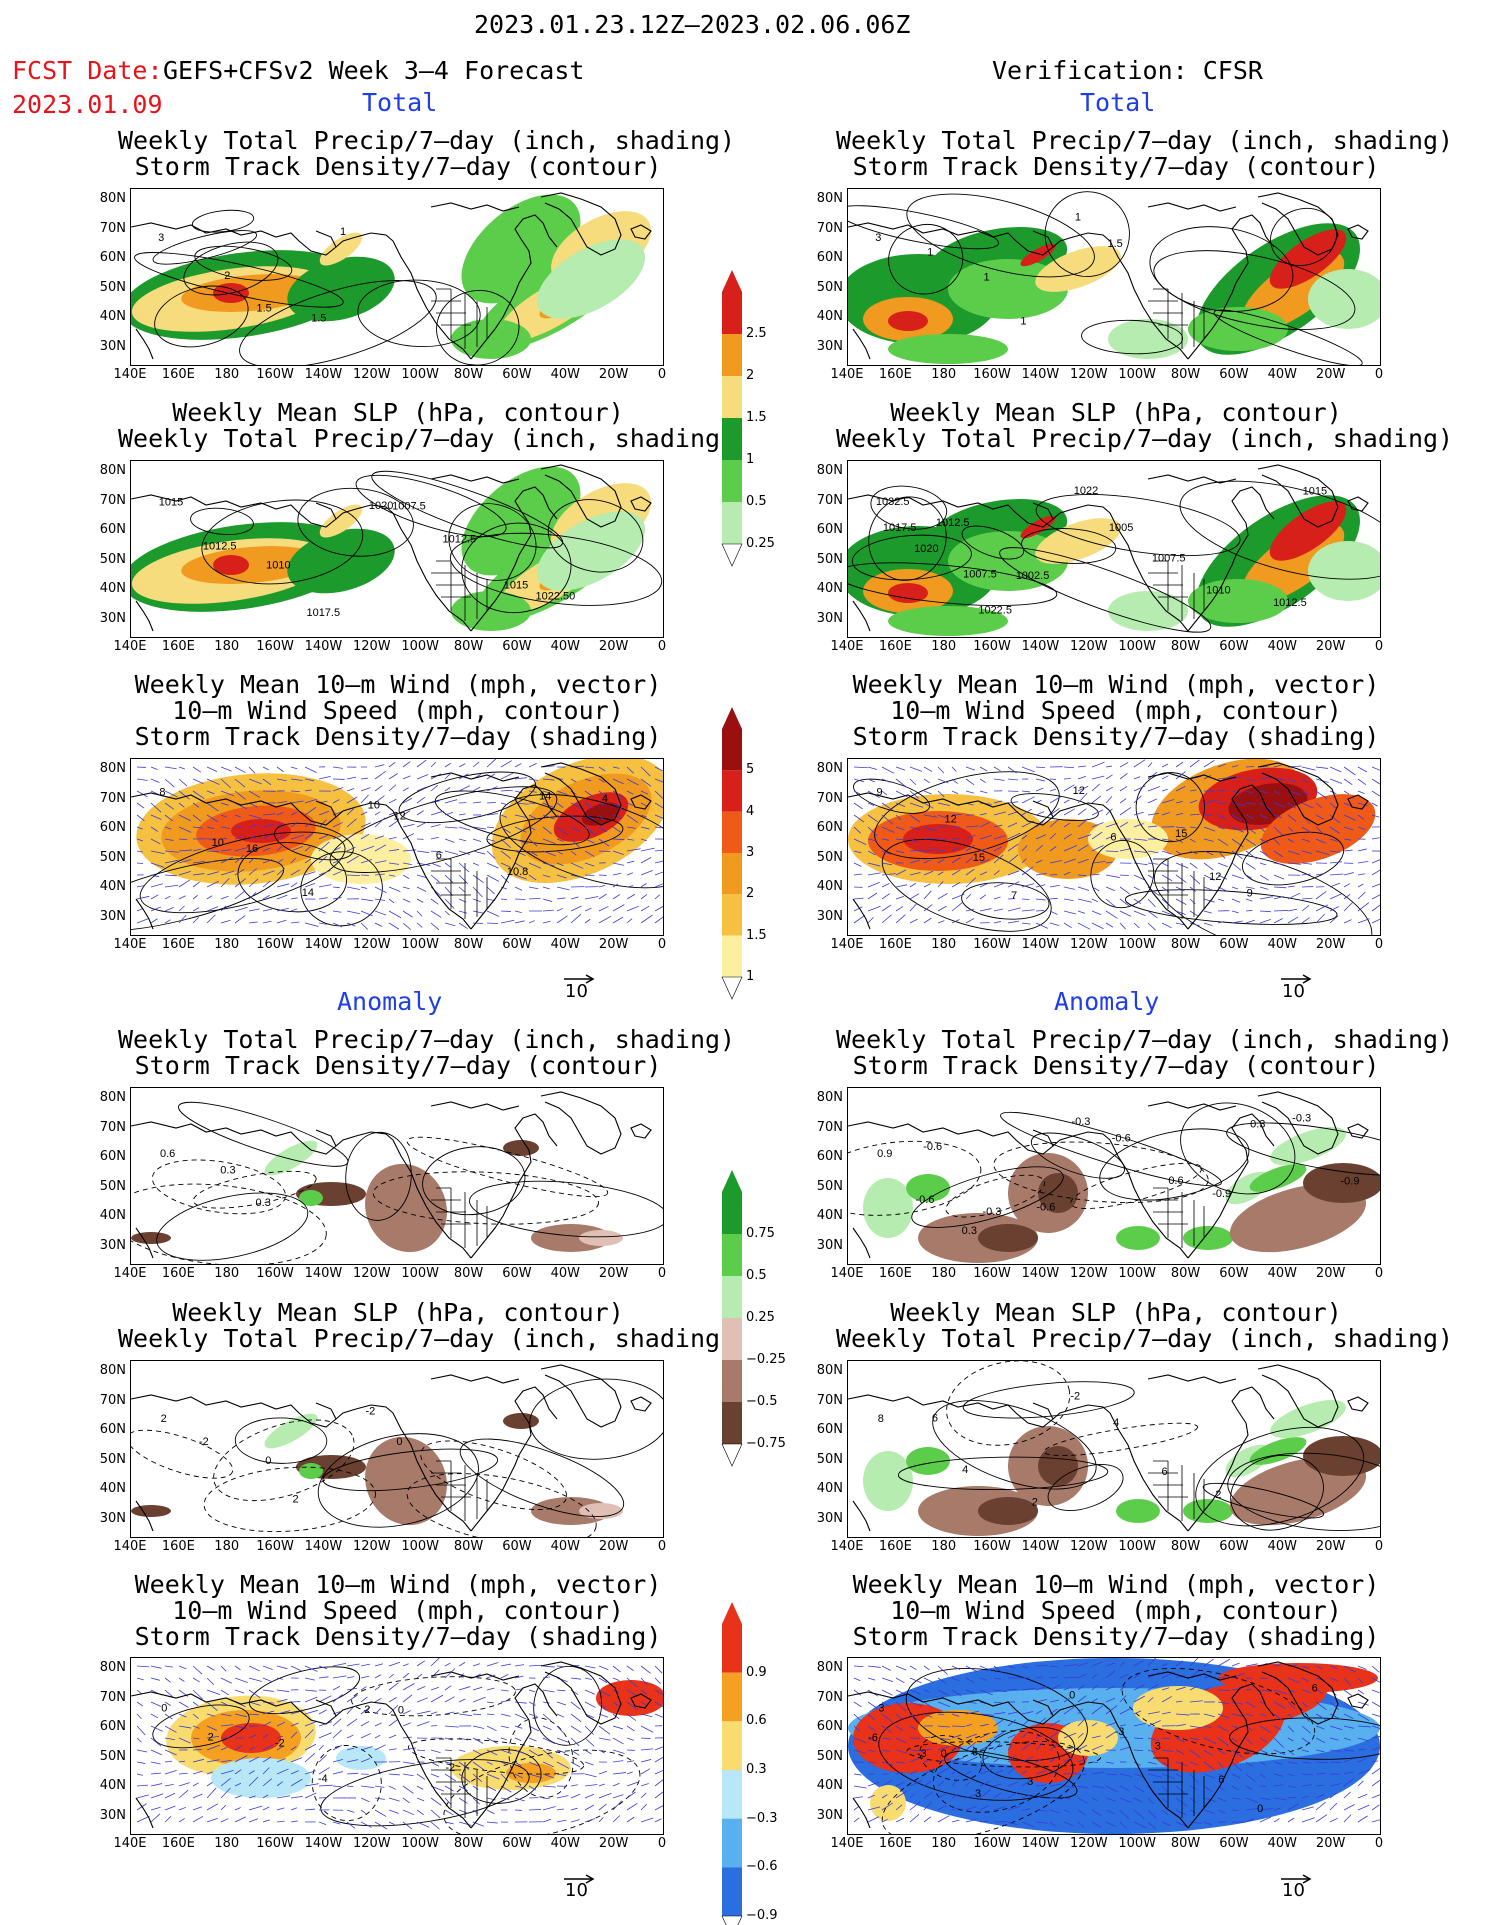 The height and width of the screenshot is (1925, 1487). Describe the element at coordinates (391, 278) in the screenshot. I see `map-plot: 321.51.51` at that location.